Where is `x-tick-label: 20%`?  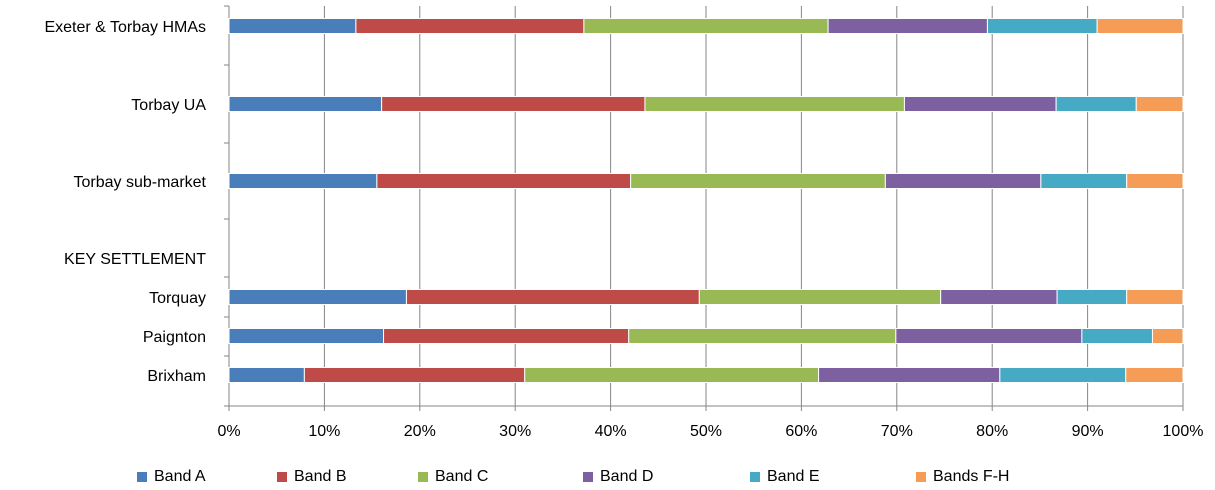 x-tick-label: 20% is located at coordinates (420, 431).